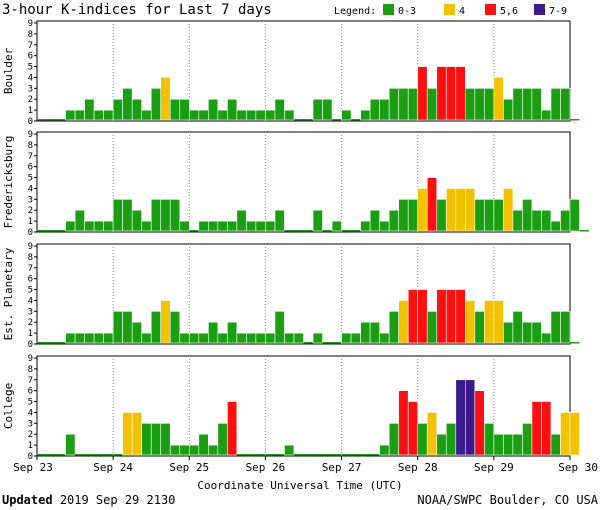  I want to click on updated-label: Updated, so click(27, 500).